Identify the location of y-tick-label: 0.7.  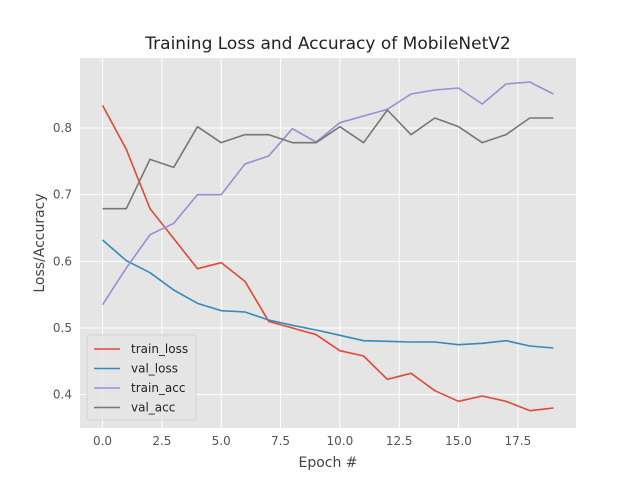
(62, 195).